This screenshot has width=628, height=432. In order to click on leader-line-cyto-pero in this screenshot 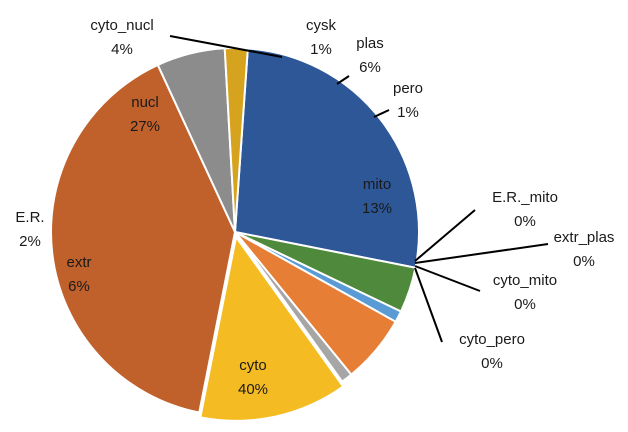, I will do `click(428, 305)`.